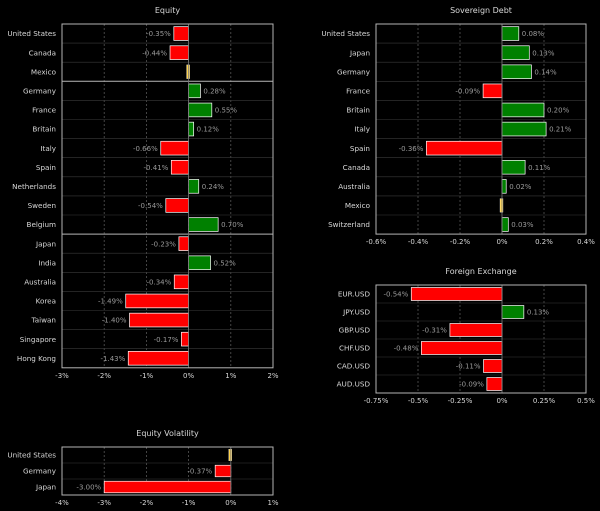 This screenshot has width=600, height=511. Describe the element at coordinates (112, 359) in the screenshot. I see `equity-value-label-hong-kong: -1.43%` at that location.